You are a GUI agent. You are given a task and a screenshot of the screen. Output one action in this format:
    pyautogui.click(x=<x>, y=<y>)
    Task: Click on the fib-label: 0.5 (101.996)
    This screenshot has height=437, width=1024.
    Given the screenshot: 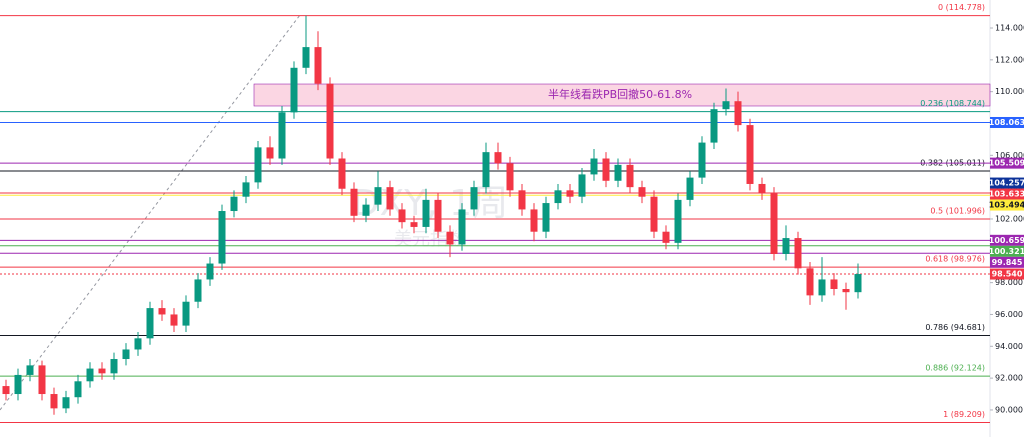 What is the action you would take?
    pyautogui.click(x=957, y=211)
    